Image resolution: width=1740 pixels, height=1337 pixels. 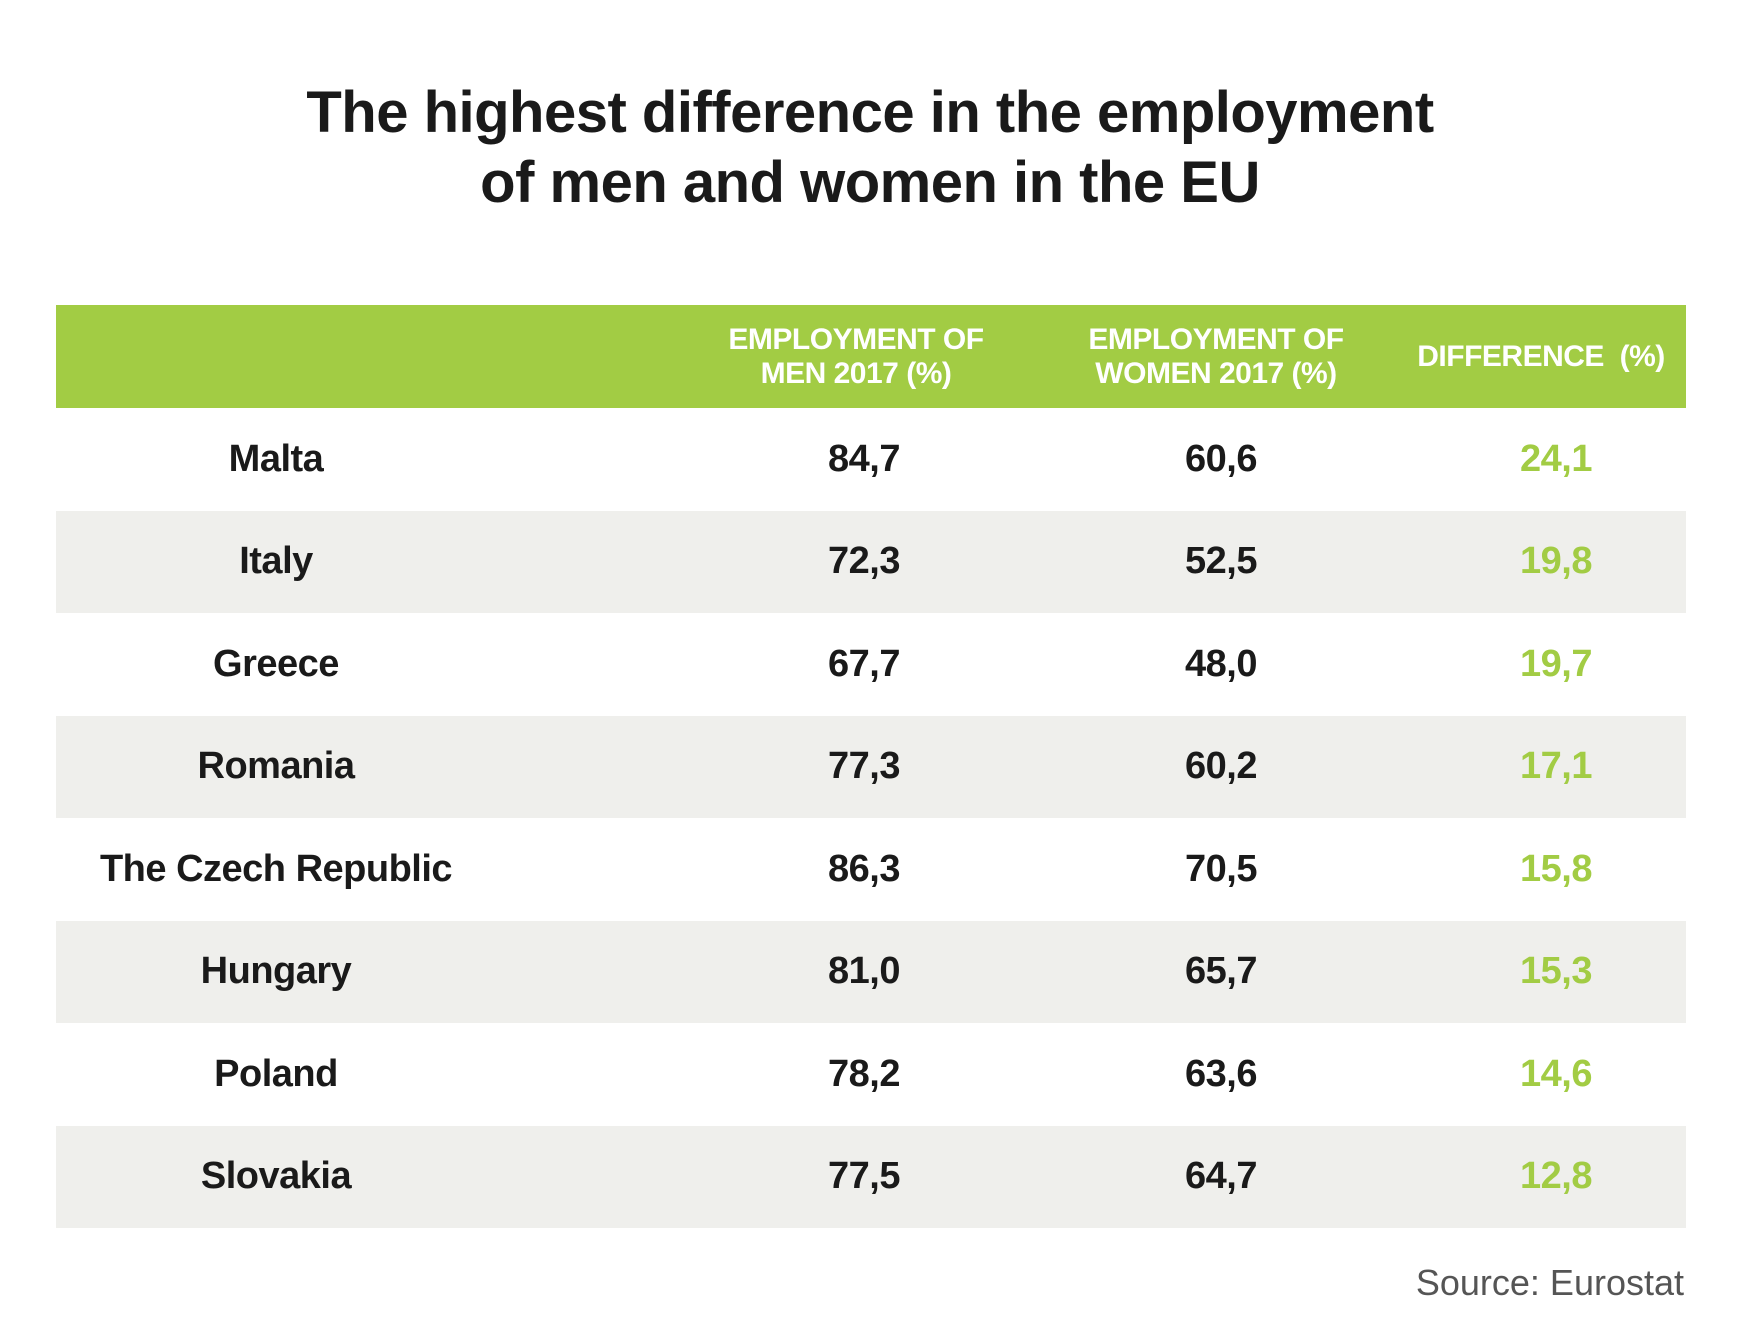 I want to click on men-value-cell: 84,7, so click(x=864, y=458).